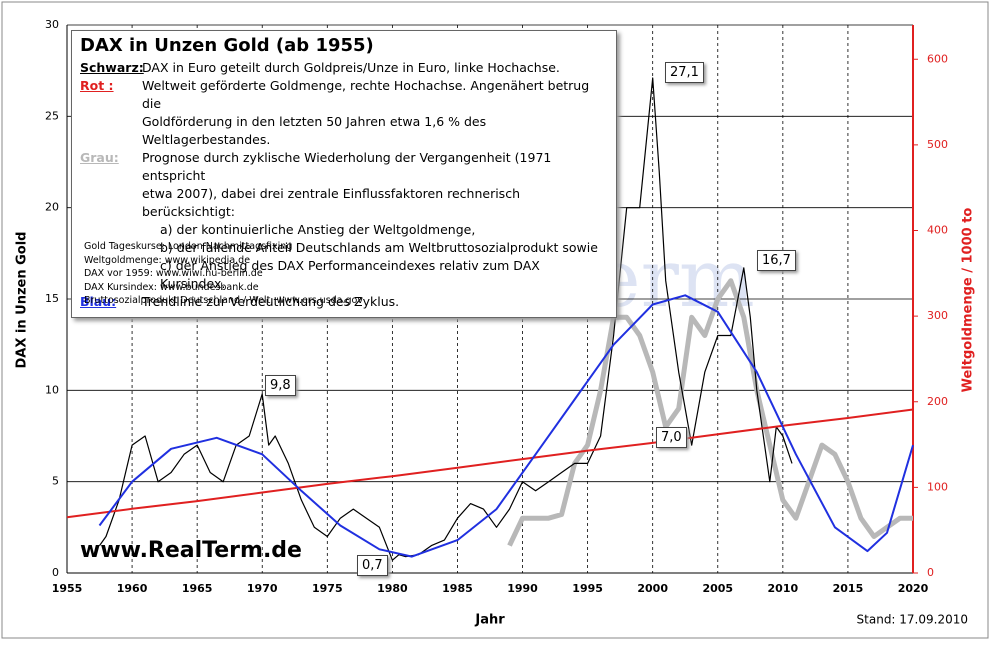 Image resolution: width=994 pixels, height=645 pixels. Describe the element at coordinates (327, 588) in the screenshot. I see `x-tick-label: 1975` at that location.